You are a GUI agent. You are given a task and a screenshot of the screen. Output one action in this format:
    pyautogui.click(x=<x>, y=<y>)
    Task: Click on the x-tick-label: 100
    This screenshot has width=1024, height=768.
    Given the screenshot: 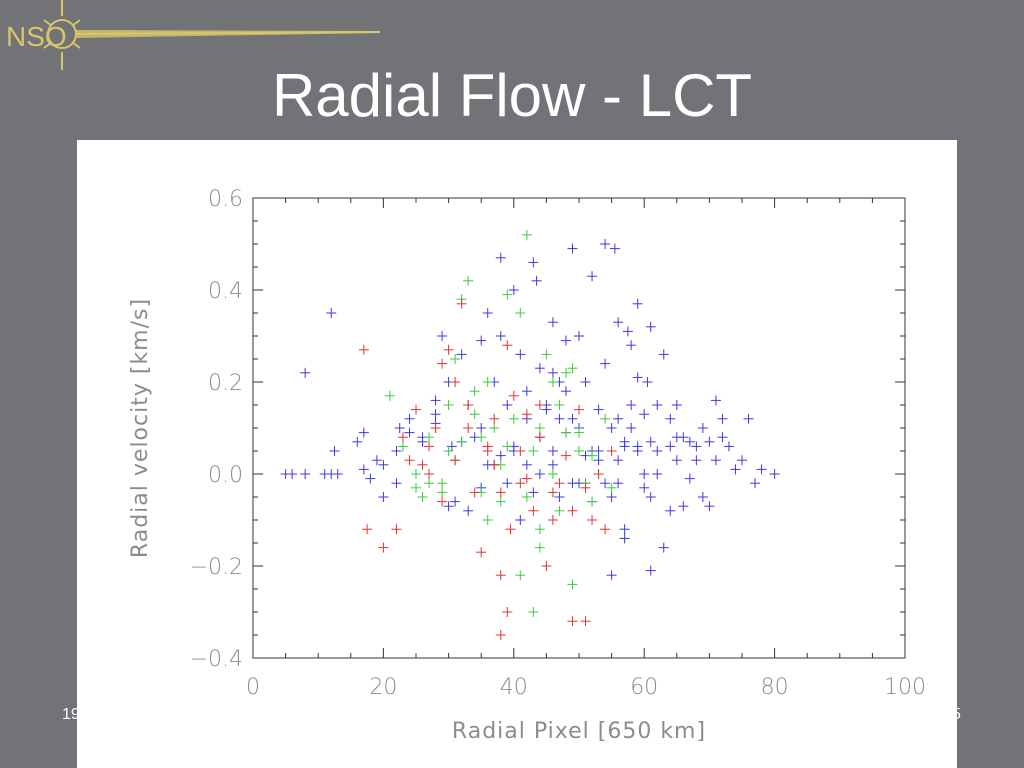 What is the action you would take?
    pyautogui.click(x=905, y=687)
    